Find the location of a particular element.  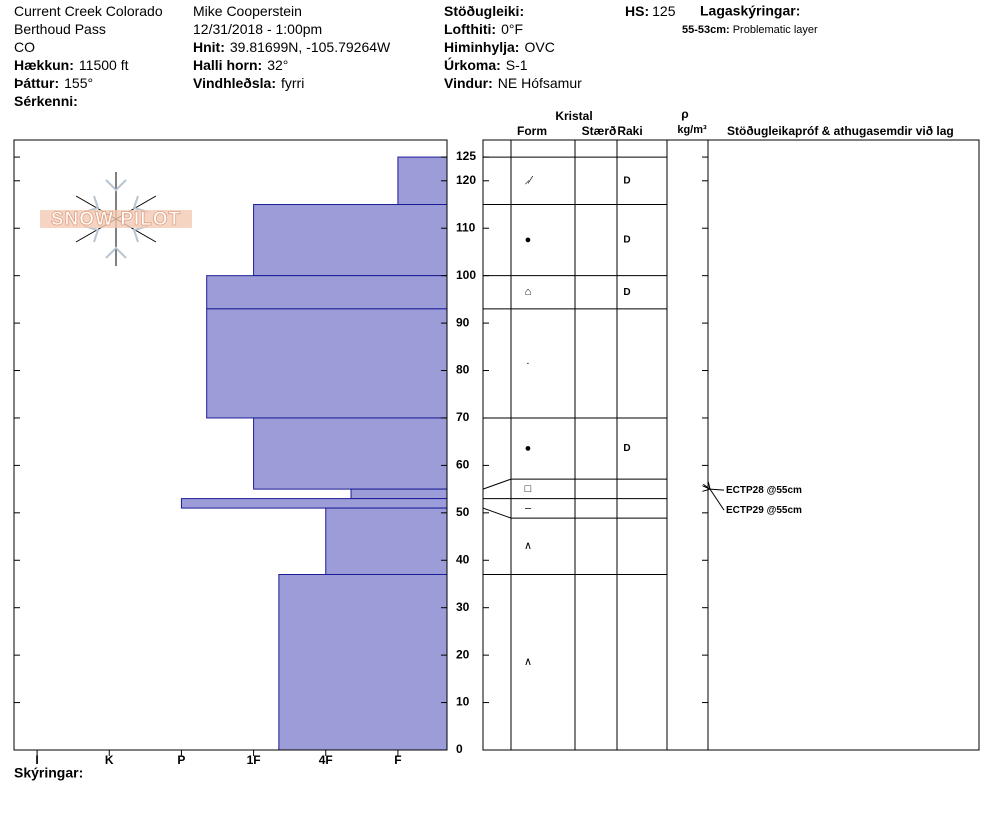

header-item: Halli horn: 32° is located at coordinates (240, 65).